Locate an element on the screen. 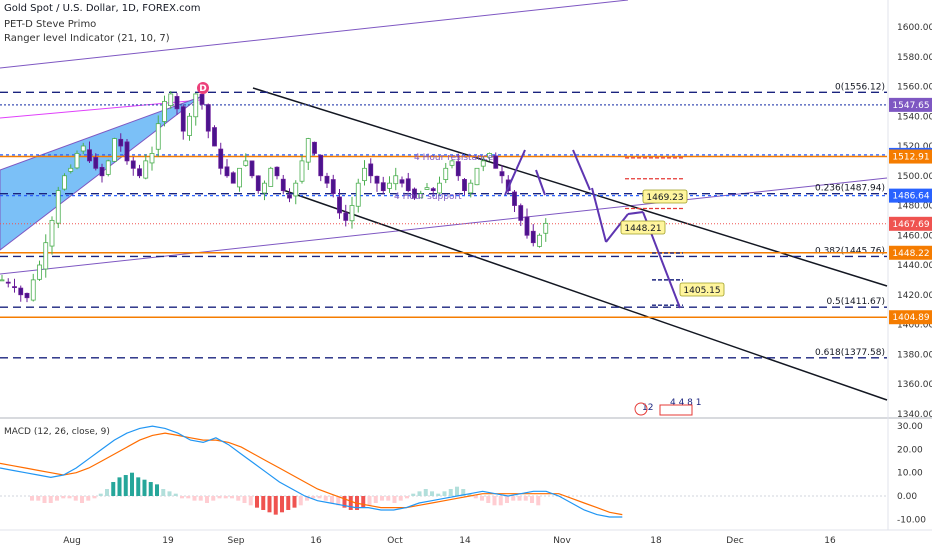  price-tick-label: 1540.00 is located at coordinates (914, 117).